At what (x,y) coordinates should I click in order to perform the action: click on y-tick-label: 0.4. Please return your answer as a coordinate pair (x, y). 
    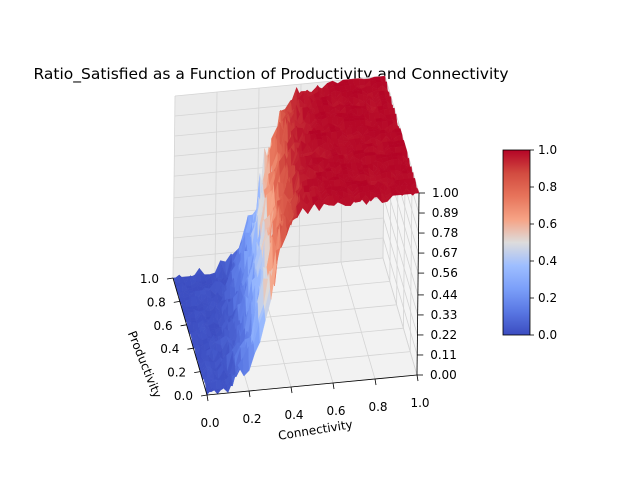
    Looking at the image, I should click on (293, 415).